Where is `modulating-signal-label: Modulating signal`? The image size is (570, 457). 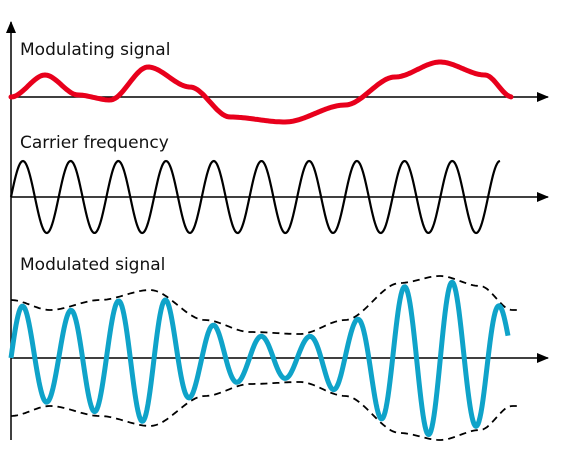
modulating-signal-label: Modulating signal is located at coordinates (95, 50).